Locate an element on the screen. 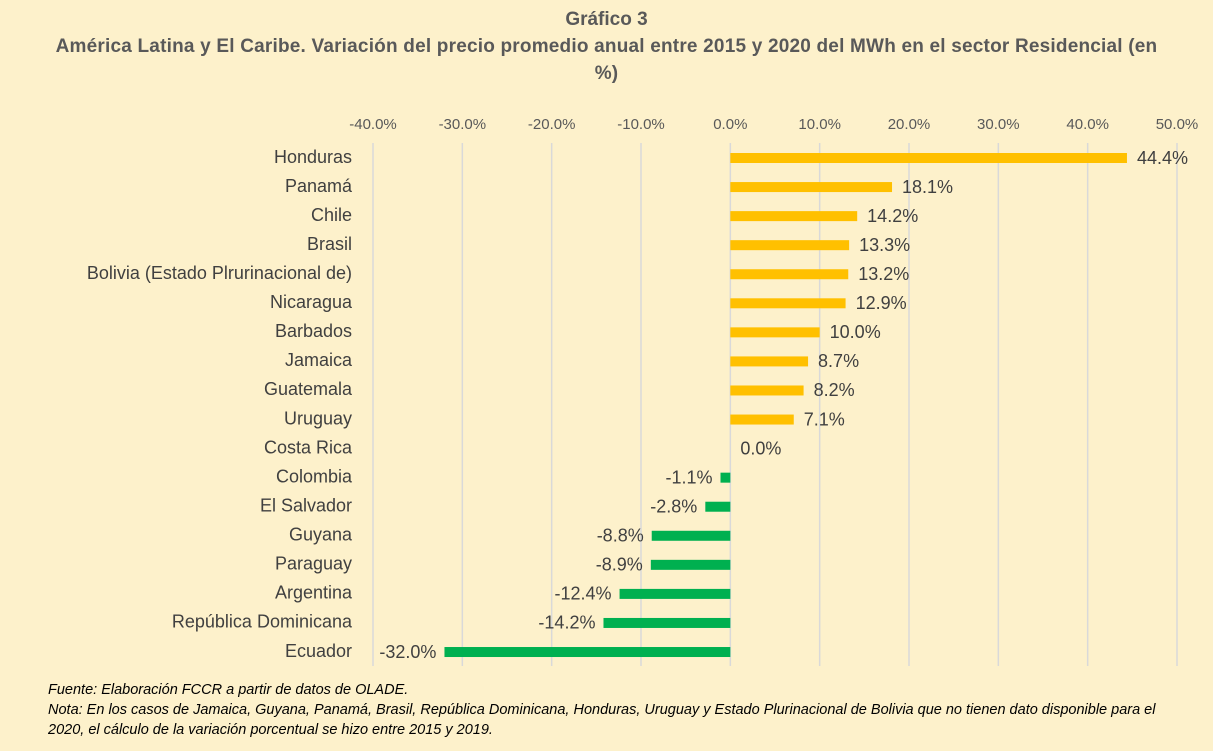  category-label: Ecuador is located at coordinates (318, 651).